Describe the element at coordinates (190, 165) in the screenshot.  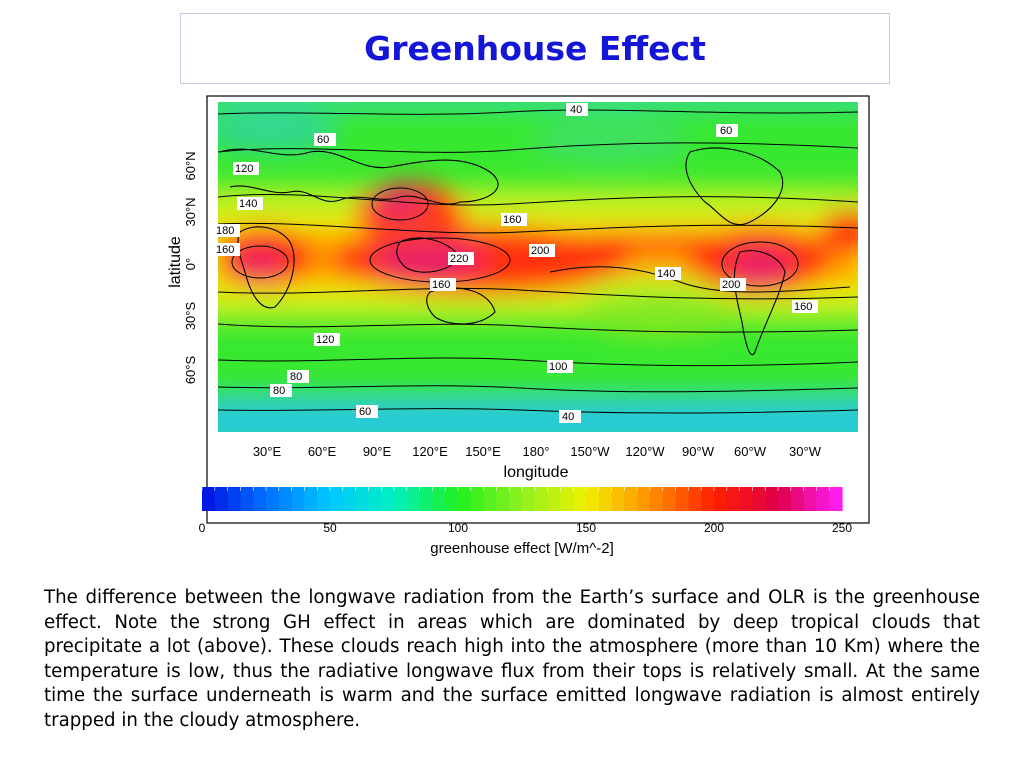
I see `y-tick-label: 60°N` at that location.